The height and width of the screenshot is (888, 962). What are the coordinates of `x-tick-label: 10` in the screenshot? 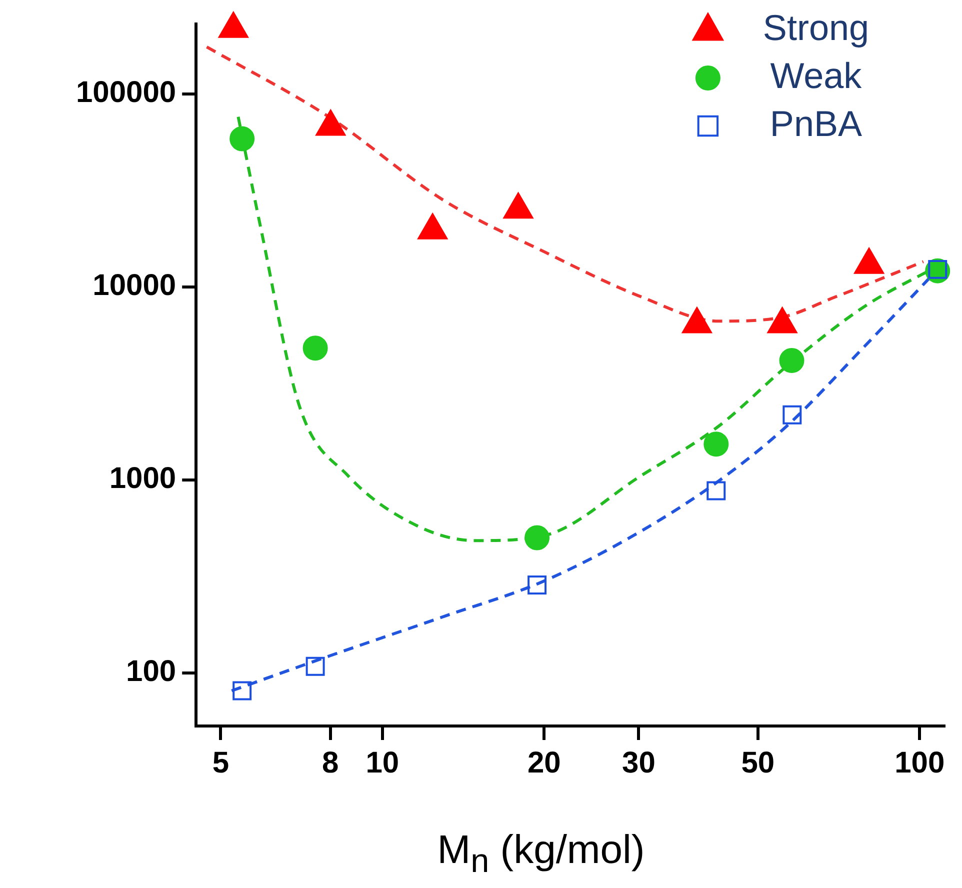 It's located at (383, 763).